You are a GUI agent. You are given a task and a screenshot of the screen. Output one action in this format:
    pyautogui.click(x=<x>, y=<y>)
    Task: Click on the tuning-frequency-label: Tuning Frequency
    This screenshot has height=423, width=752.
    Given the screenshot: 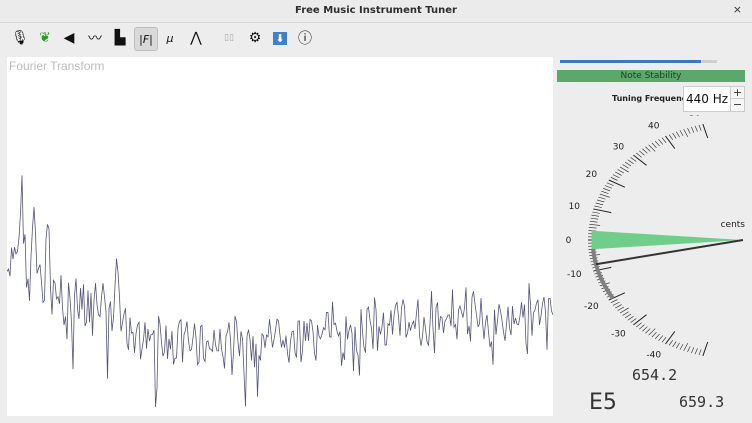 What is the action you would take?
    pyautogui.click(x=652, y=98)
    